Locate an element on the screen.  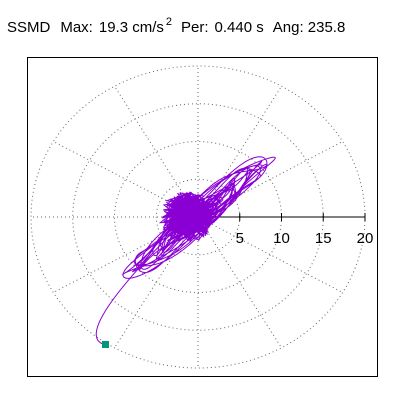
trajectory-tail is located at coordinates (137, 286).